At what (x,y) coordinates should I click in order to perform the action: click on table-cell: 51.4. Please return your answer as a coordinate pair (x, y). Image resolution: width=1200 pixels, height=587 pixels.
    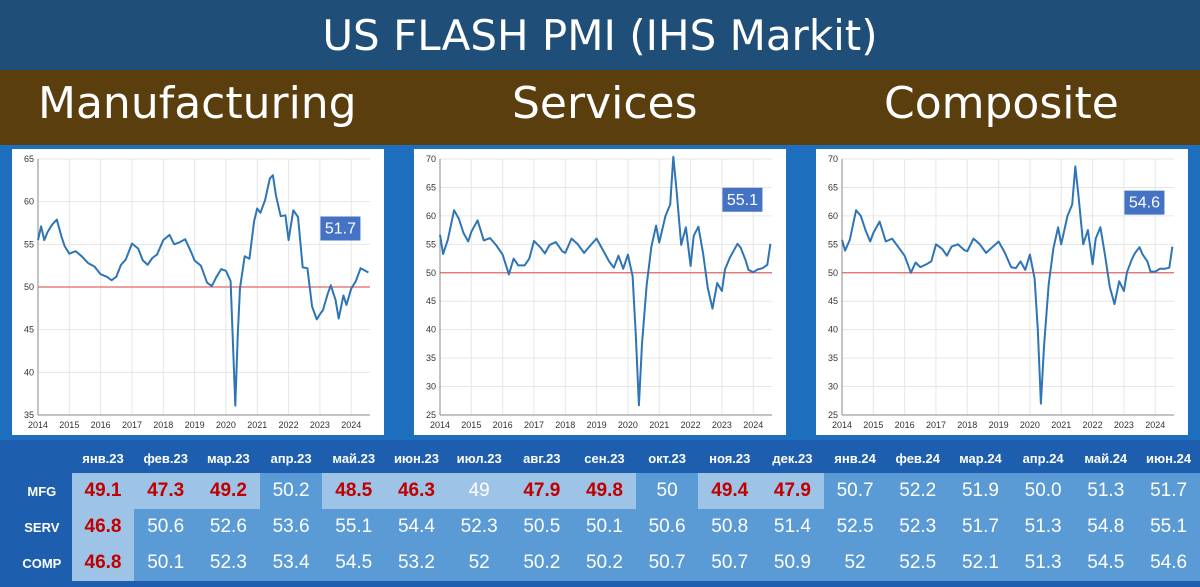
    Looking at the image, I should click on (792, 527).